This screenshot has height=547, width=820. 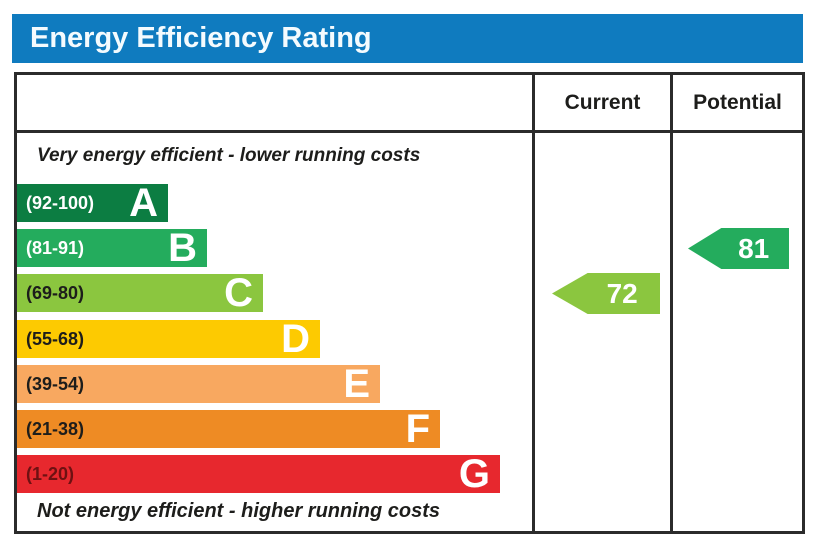 I want to click on table-header-row: Current Potential, so click(x=409, y=104).